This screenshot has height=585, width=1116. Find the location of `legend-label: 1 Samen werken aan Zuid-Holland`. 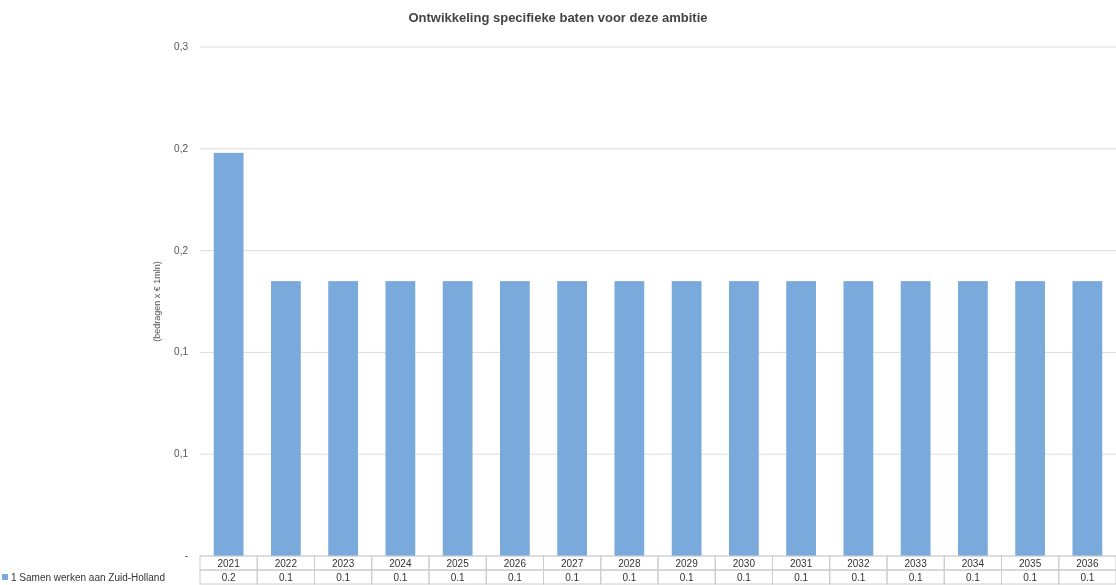

legend-label: 1 Samen werken aan Zuid-Holland is located at coordinates (88, 577).